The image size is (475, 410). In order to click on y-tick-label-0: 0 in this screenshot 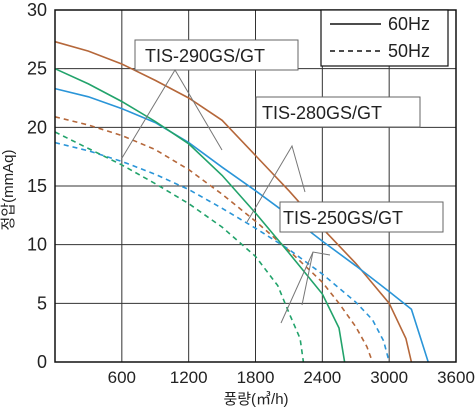, I will do `click(42, 362)`.